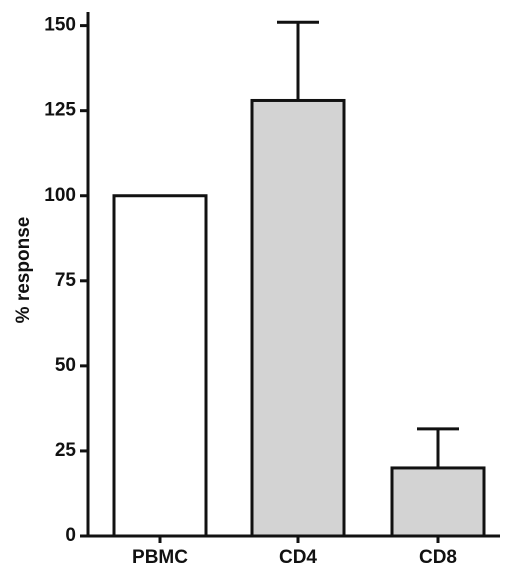 Image resolution: width=510 pixels, height=578 pixels. What do you see at coordinates (60, 195) in the screenshot?
I see `y-tick-label: 100` at bounding box center [60, 195].